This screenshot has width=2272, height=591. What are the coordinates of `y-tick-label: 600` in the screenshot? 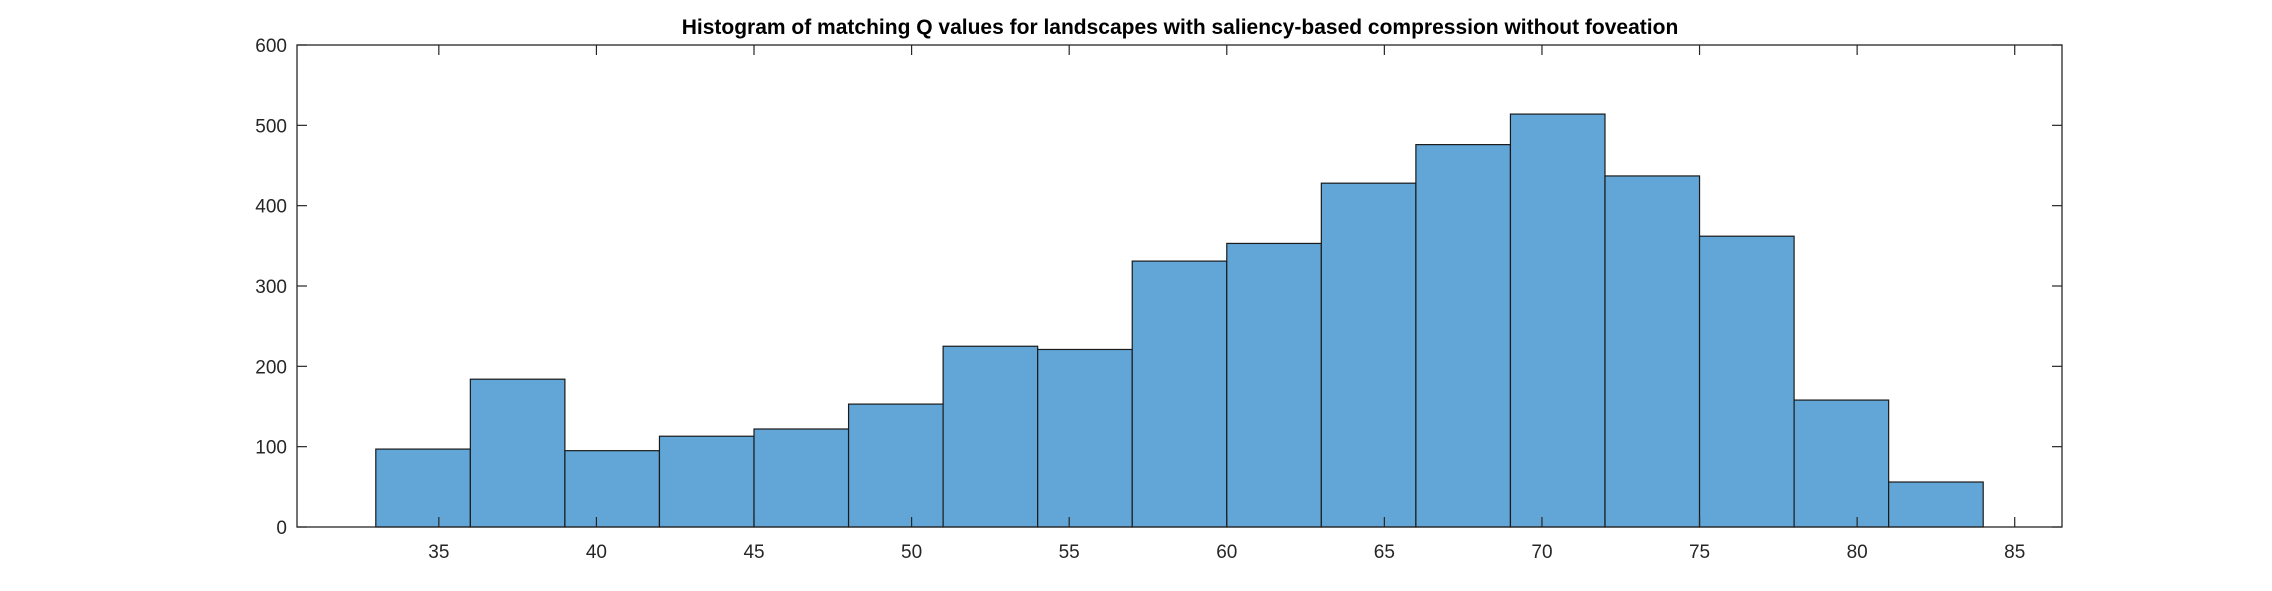 It's located at (271, 46).